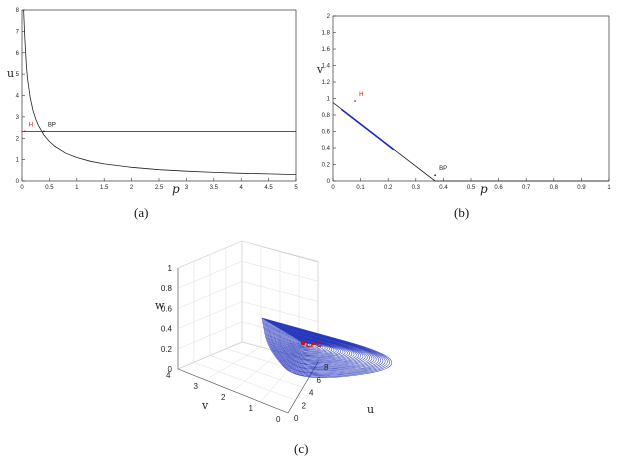  What do you see at coordinates (360, 188) in the screenshot?
I see `x-tick-label: 0.1` at bounding box center [360, 188].